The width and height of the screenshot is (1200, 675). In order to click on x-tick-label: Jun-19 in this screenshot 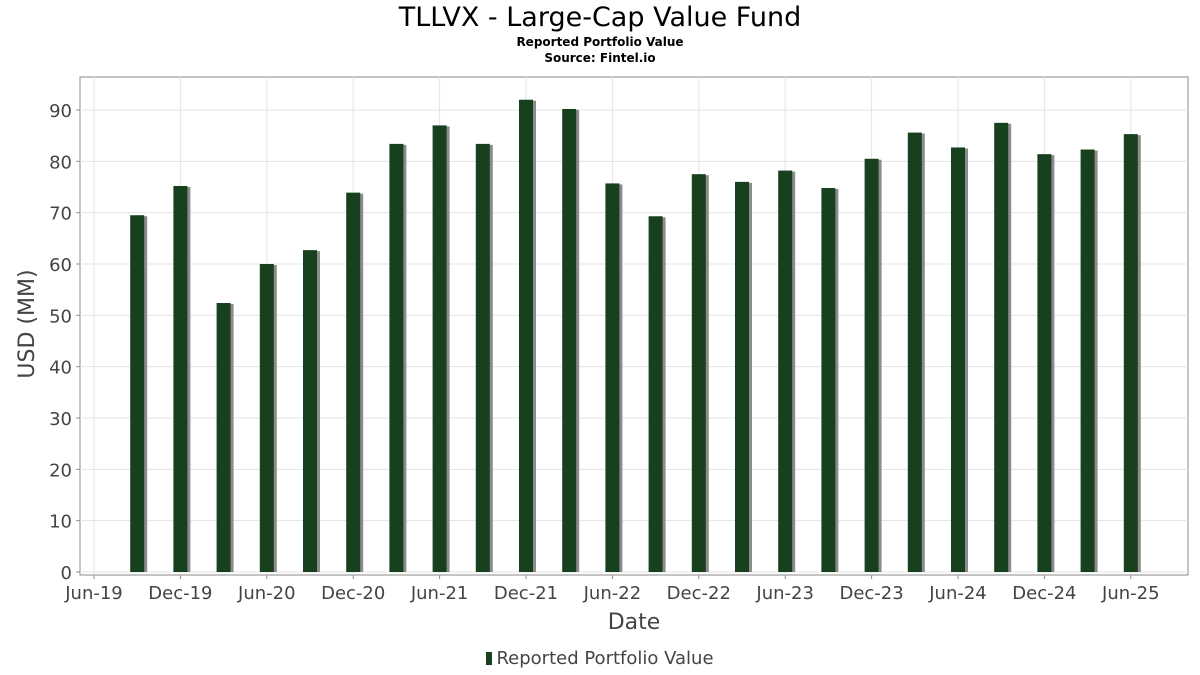, I will do `click(93, 593)`.